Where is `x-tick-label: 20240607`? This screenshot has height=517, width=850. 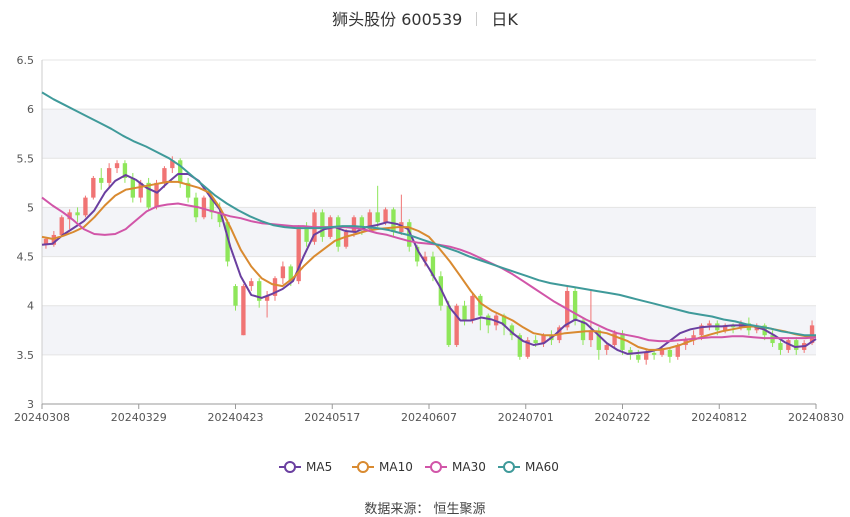
x-tick-label: 20240607 is located at coordinates (429, 417).